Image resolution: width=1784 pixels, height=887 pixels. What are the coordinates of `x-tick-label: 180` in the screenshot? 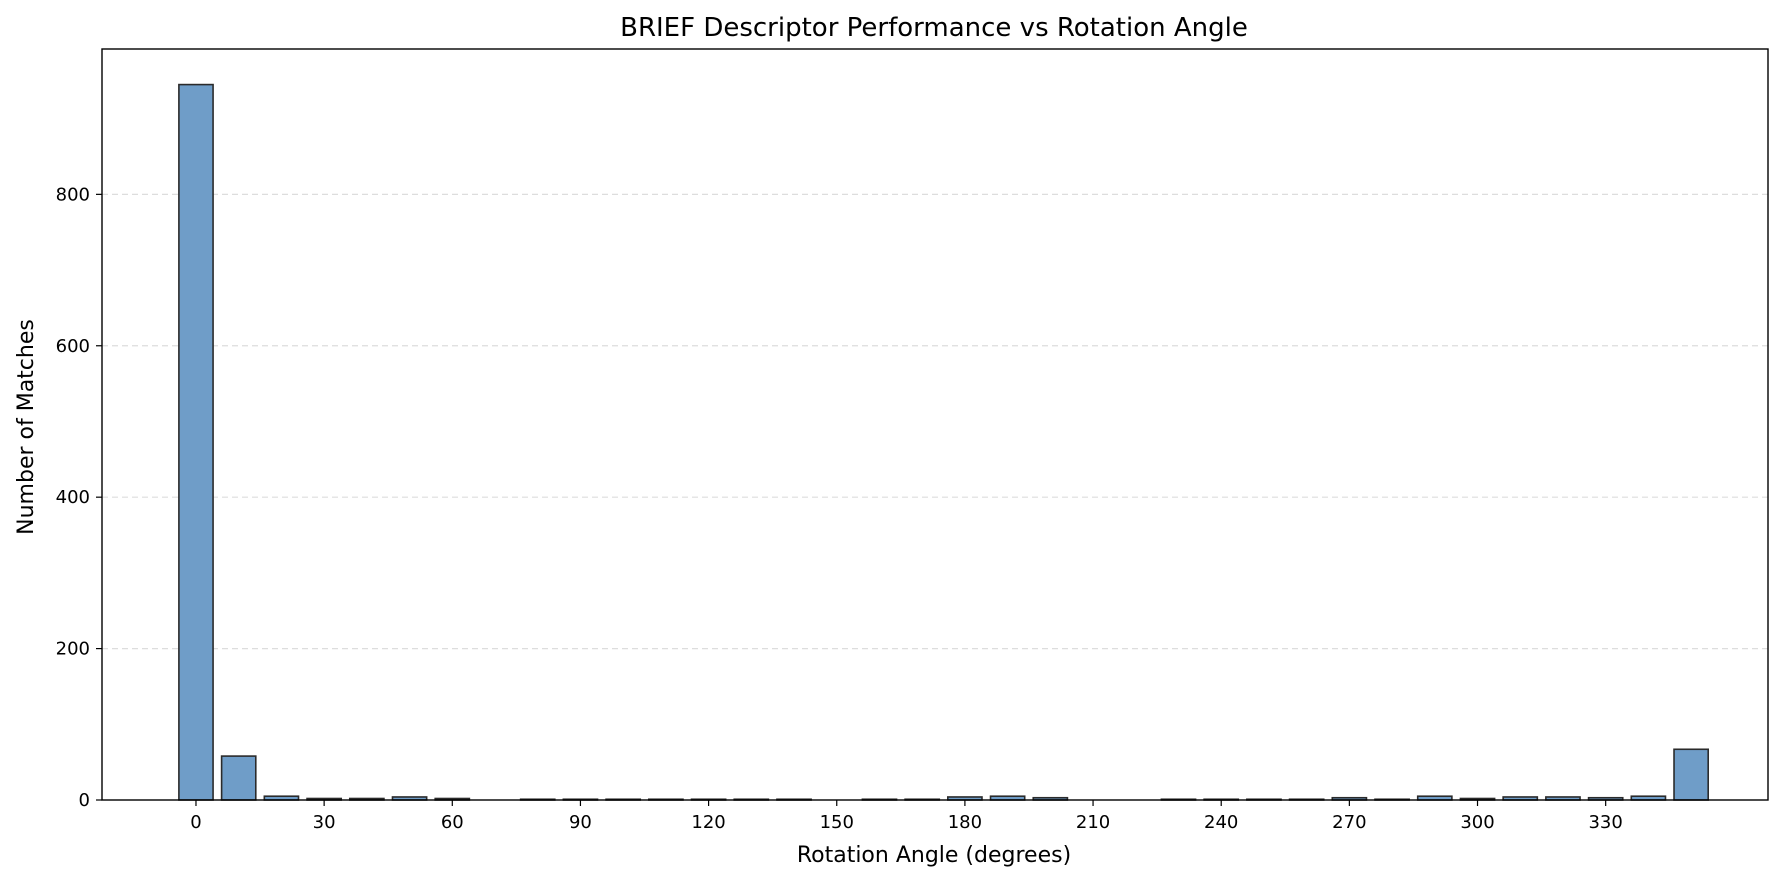 It's located at (965, 822).